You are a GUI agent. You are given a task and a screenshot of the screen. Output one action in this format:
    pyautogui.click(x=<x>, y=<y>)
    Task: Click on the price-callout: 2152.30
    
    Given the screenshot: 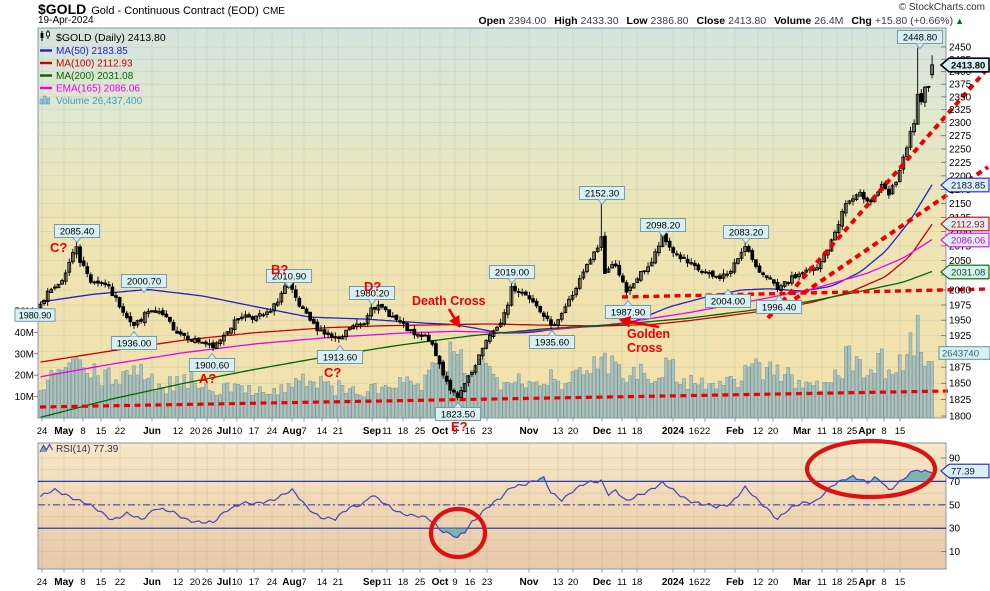 What is the action you would take?
    pyautogui.click(x=602, y=196)
    